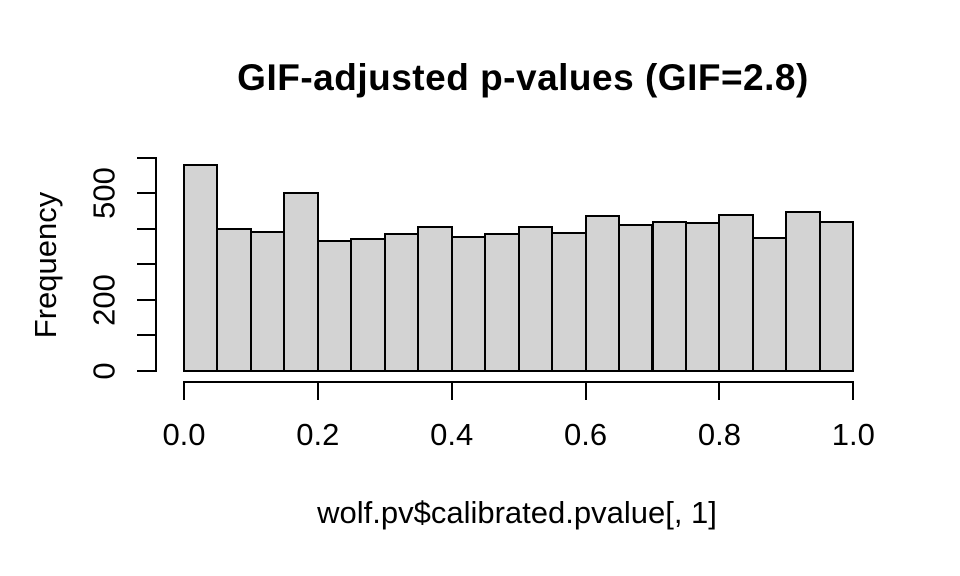  Describe the element at coordinates (853, 434) in the screenshot. I see `x-tick-label: 1.0` at that location.